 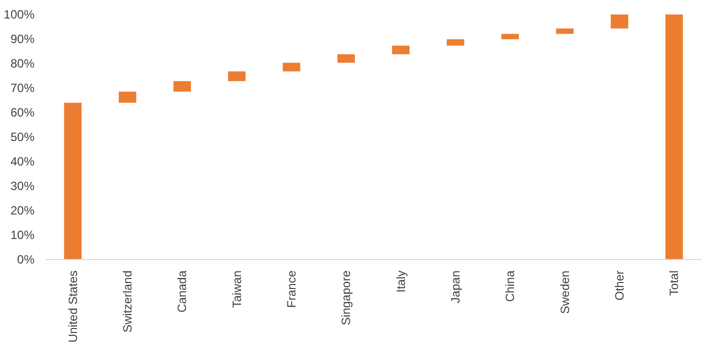 What do you see at coordinates (22, 39) in the screenshot?
I see `y-tick-label: 90%` at bounding box center [22, 39].